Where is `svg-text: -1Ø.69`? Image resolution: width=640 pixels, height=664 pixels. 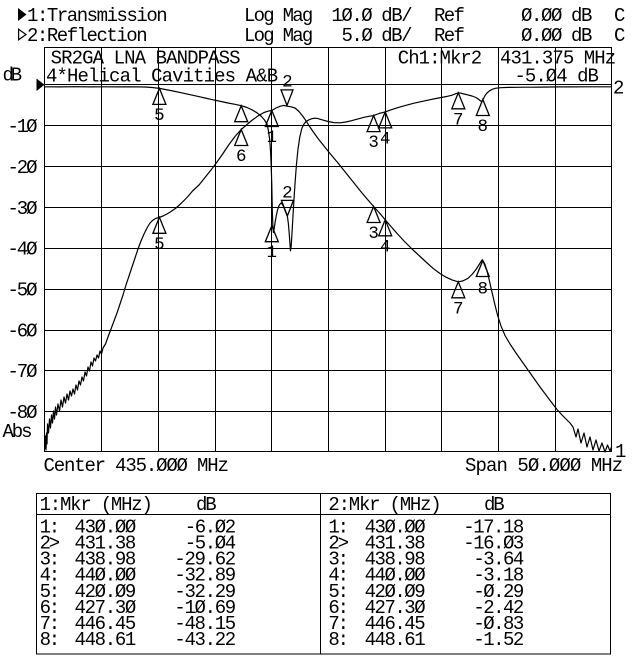 svg-text: -1Ø.69 is located at coordinates (205, 608).